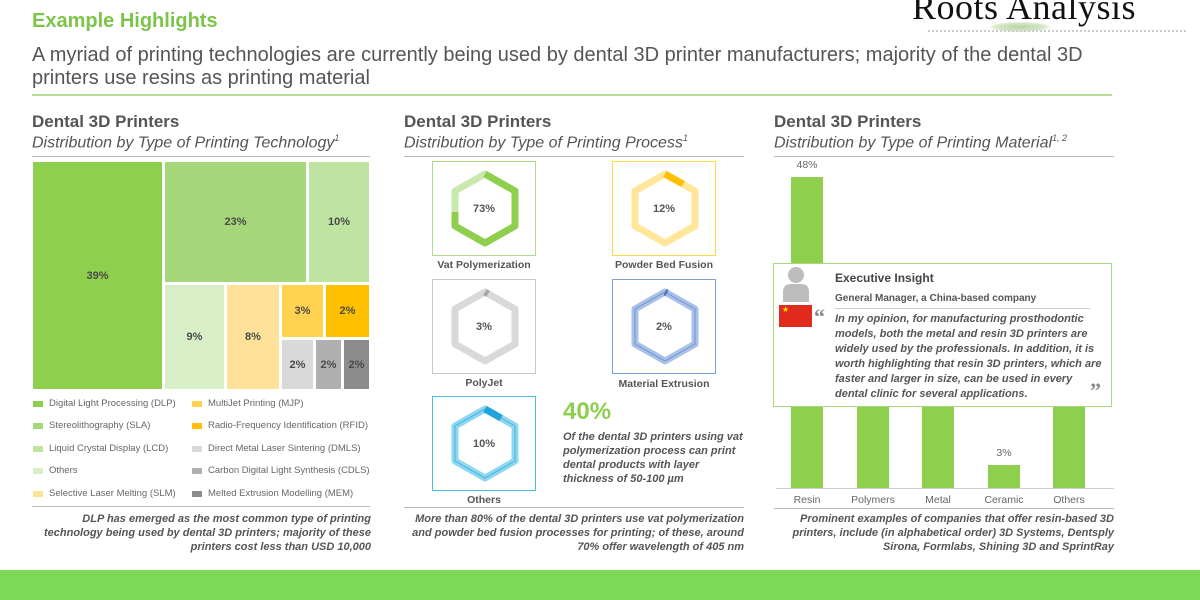 This screenshot has height=600, width=1200. Describe the element at coordinates (328, 364) in the screenshot. I see `treemap-cell-cdls: 2%` at that location.